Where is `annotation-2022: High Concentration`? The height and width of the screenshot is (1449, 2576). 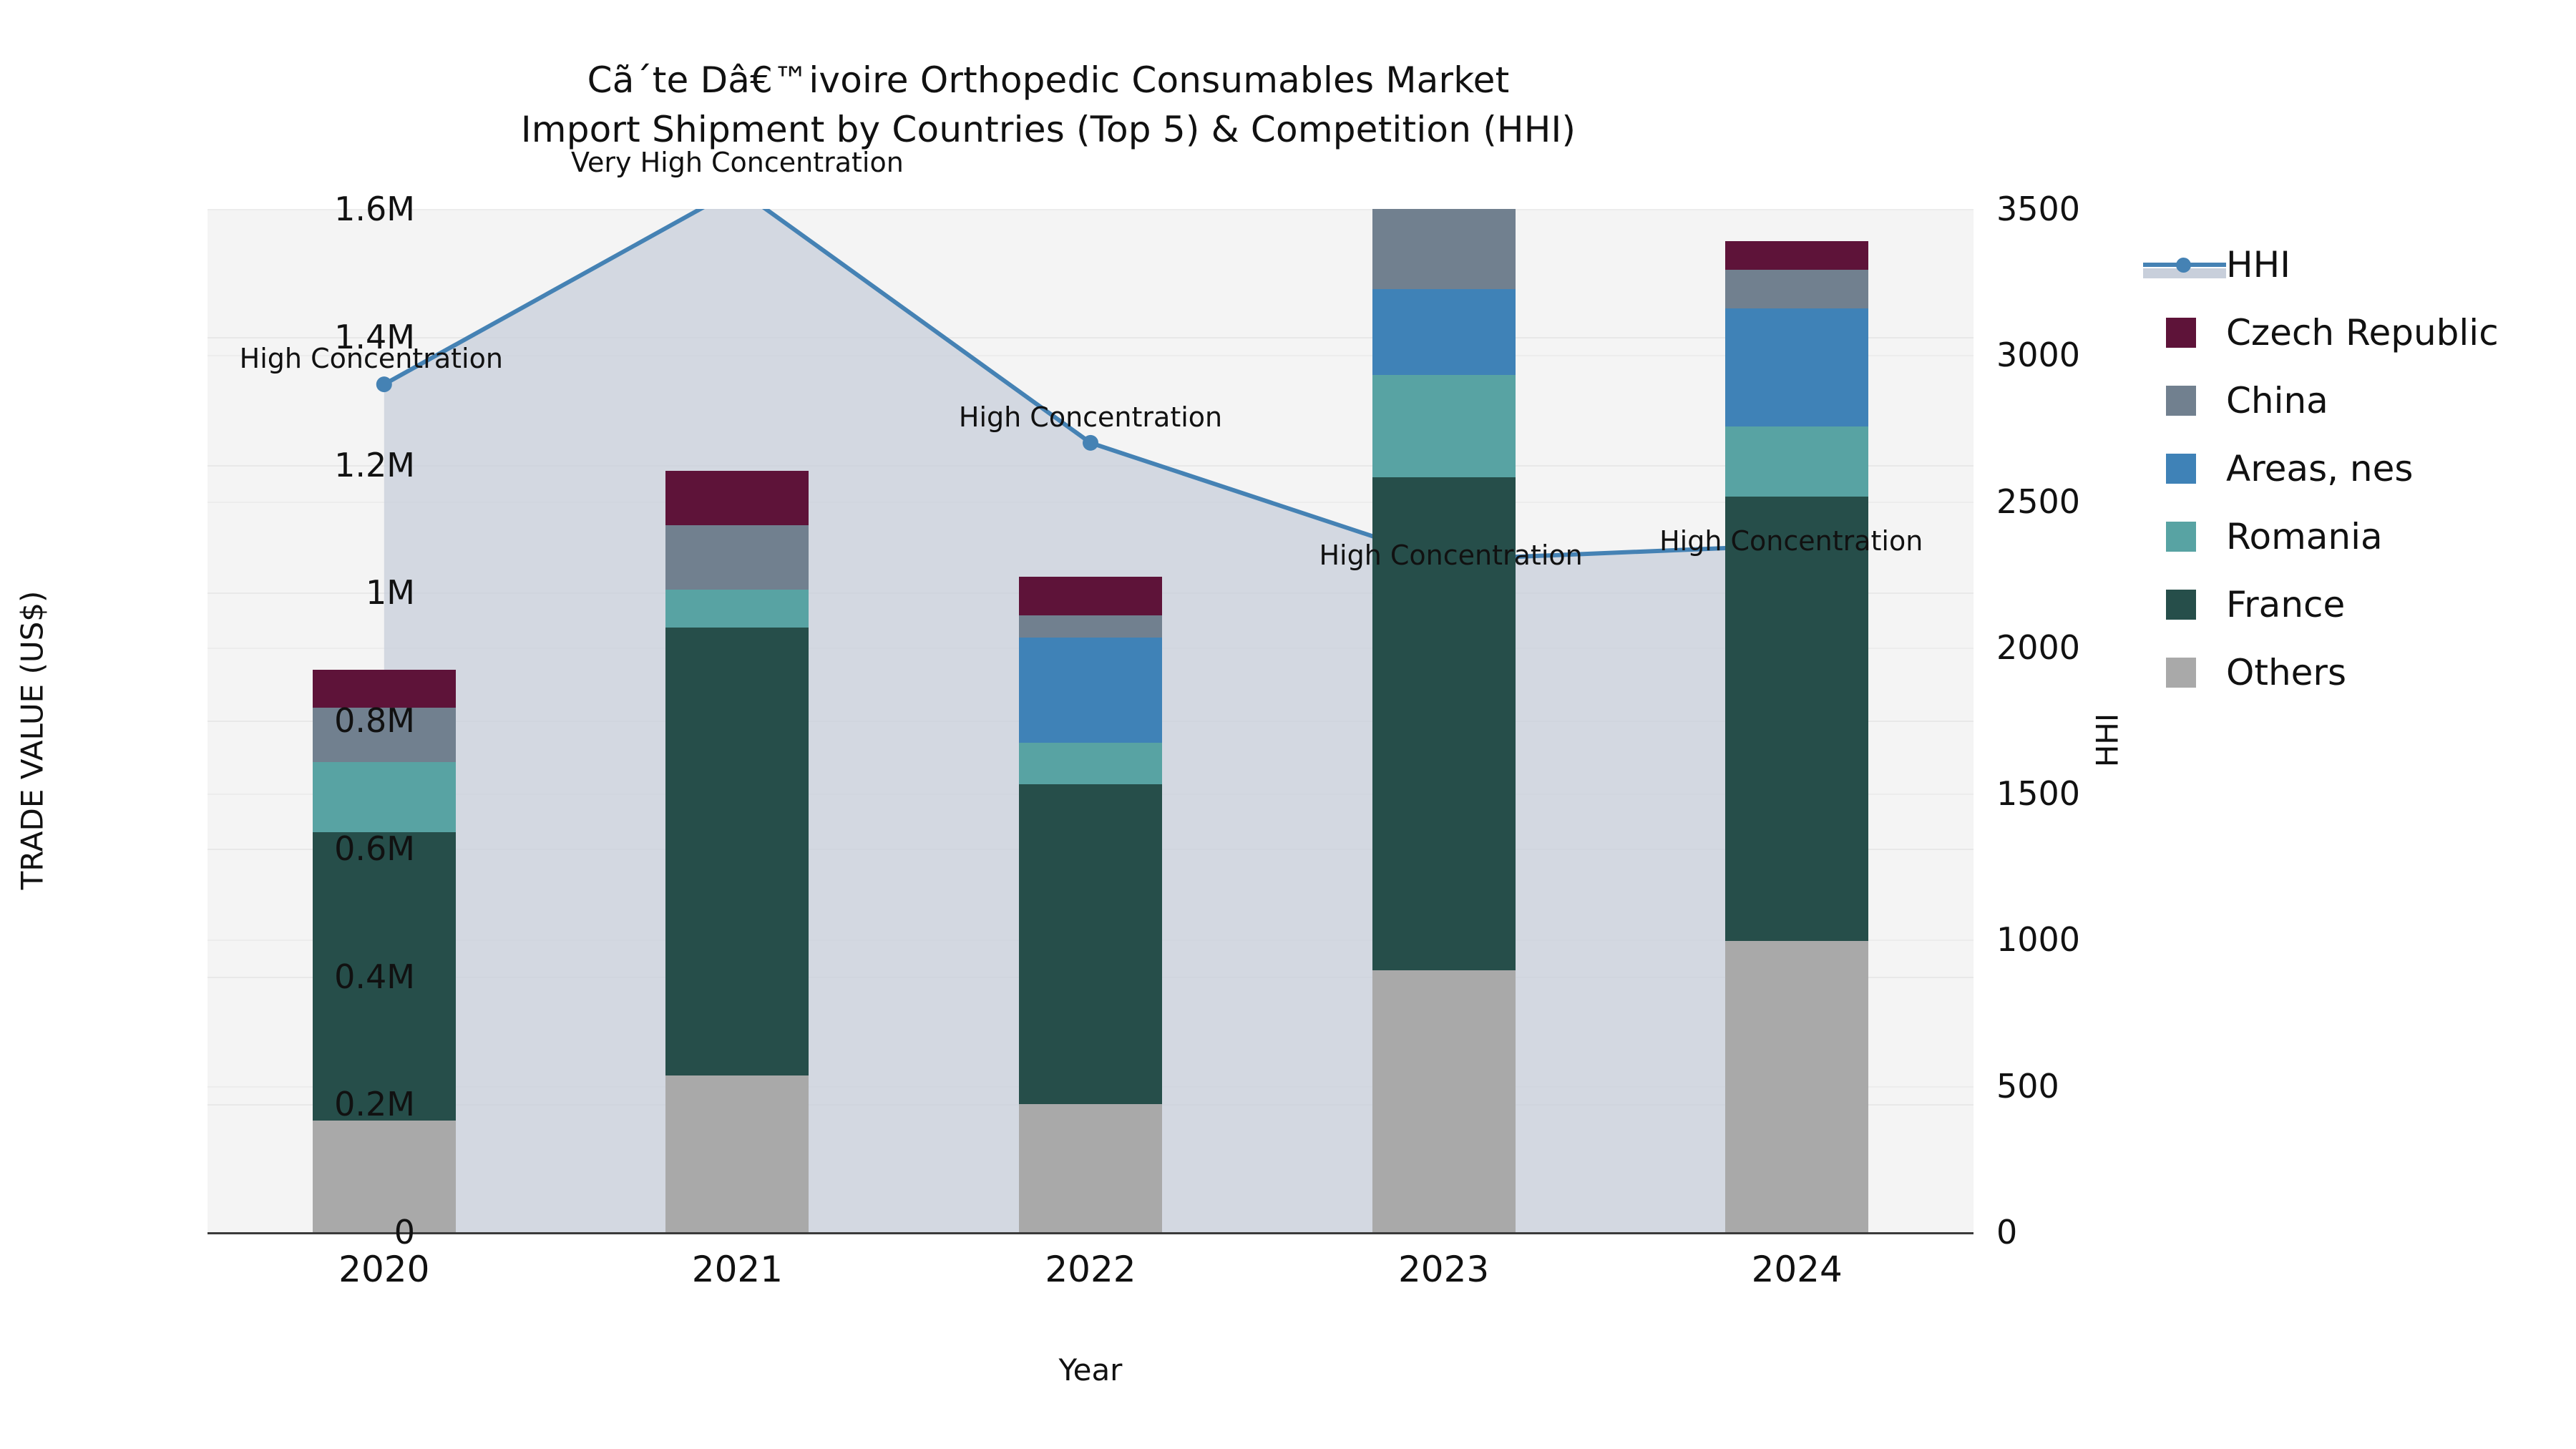 annotation-2022: High Concentration is located at coordinates (1090, 417).